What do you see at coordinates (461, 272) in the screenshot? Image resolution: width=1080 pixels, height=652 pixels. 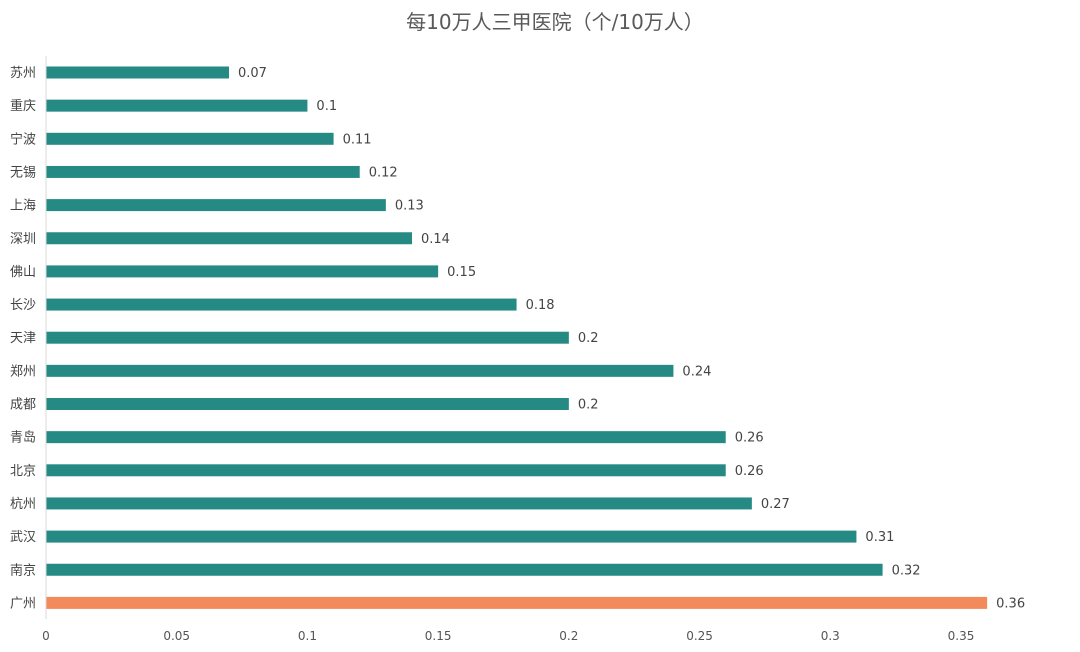 I see `data-label: 0.15` at bounding box center [461, 272].